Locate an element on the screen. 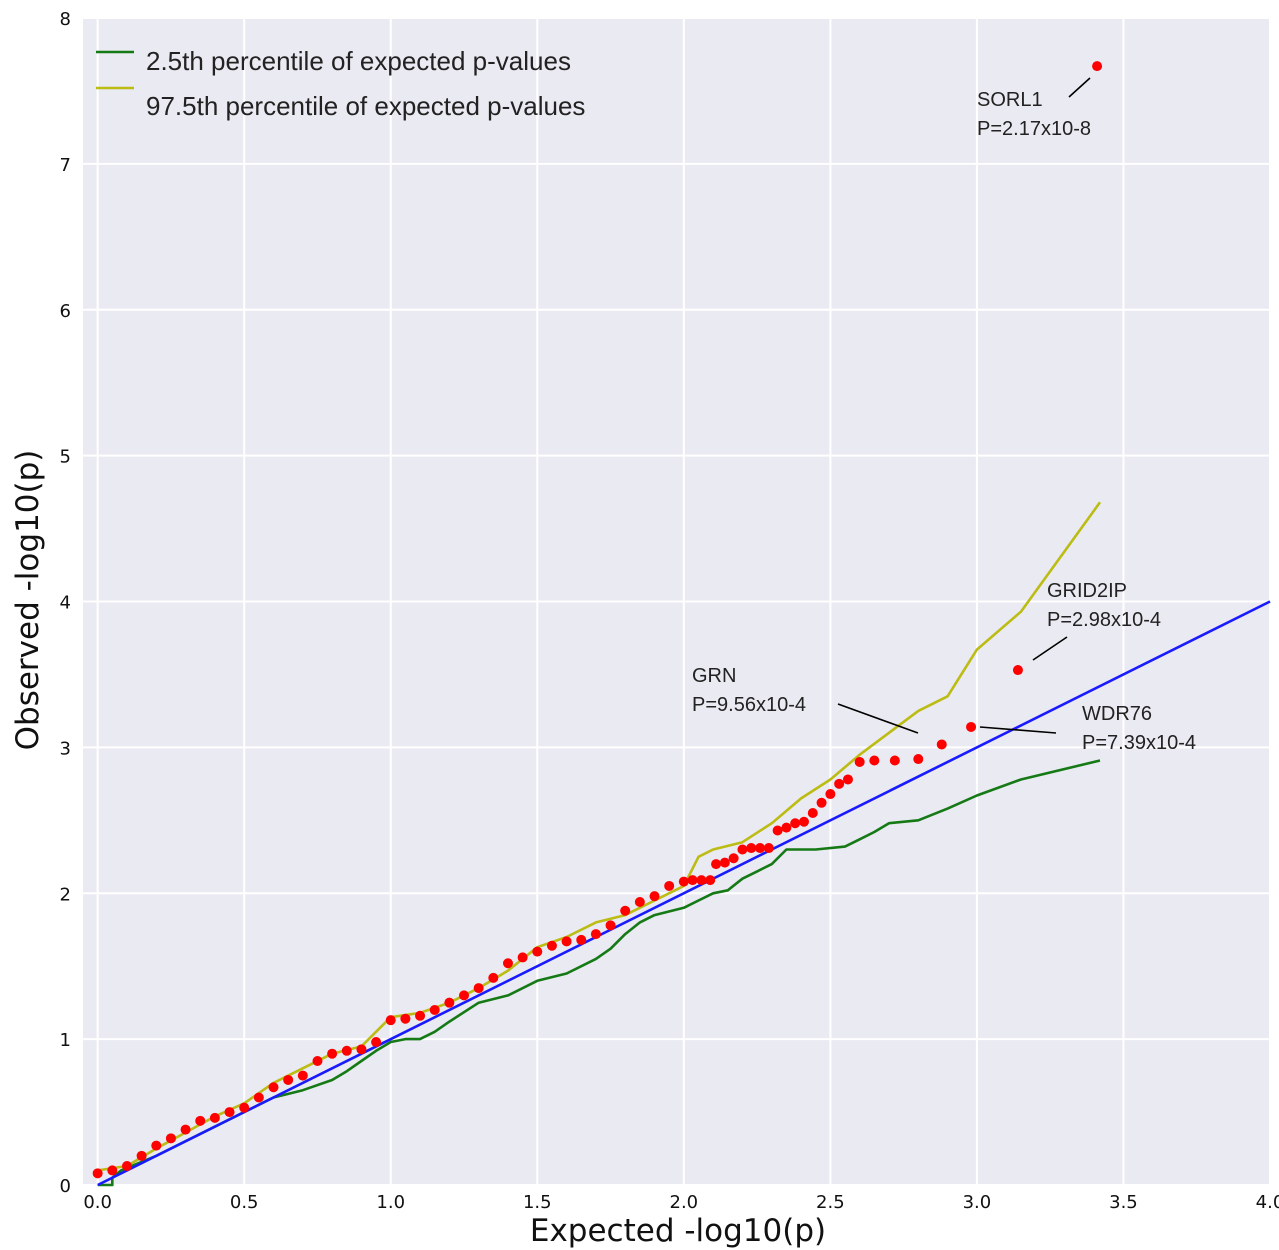 The image size is (1279, 1250). annotation-pvalue-label: P=2.17x10-8 is located at coordinates (1034, 129).